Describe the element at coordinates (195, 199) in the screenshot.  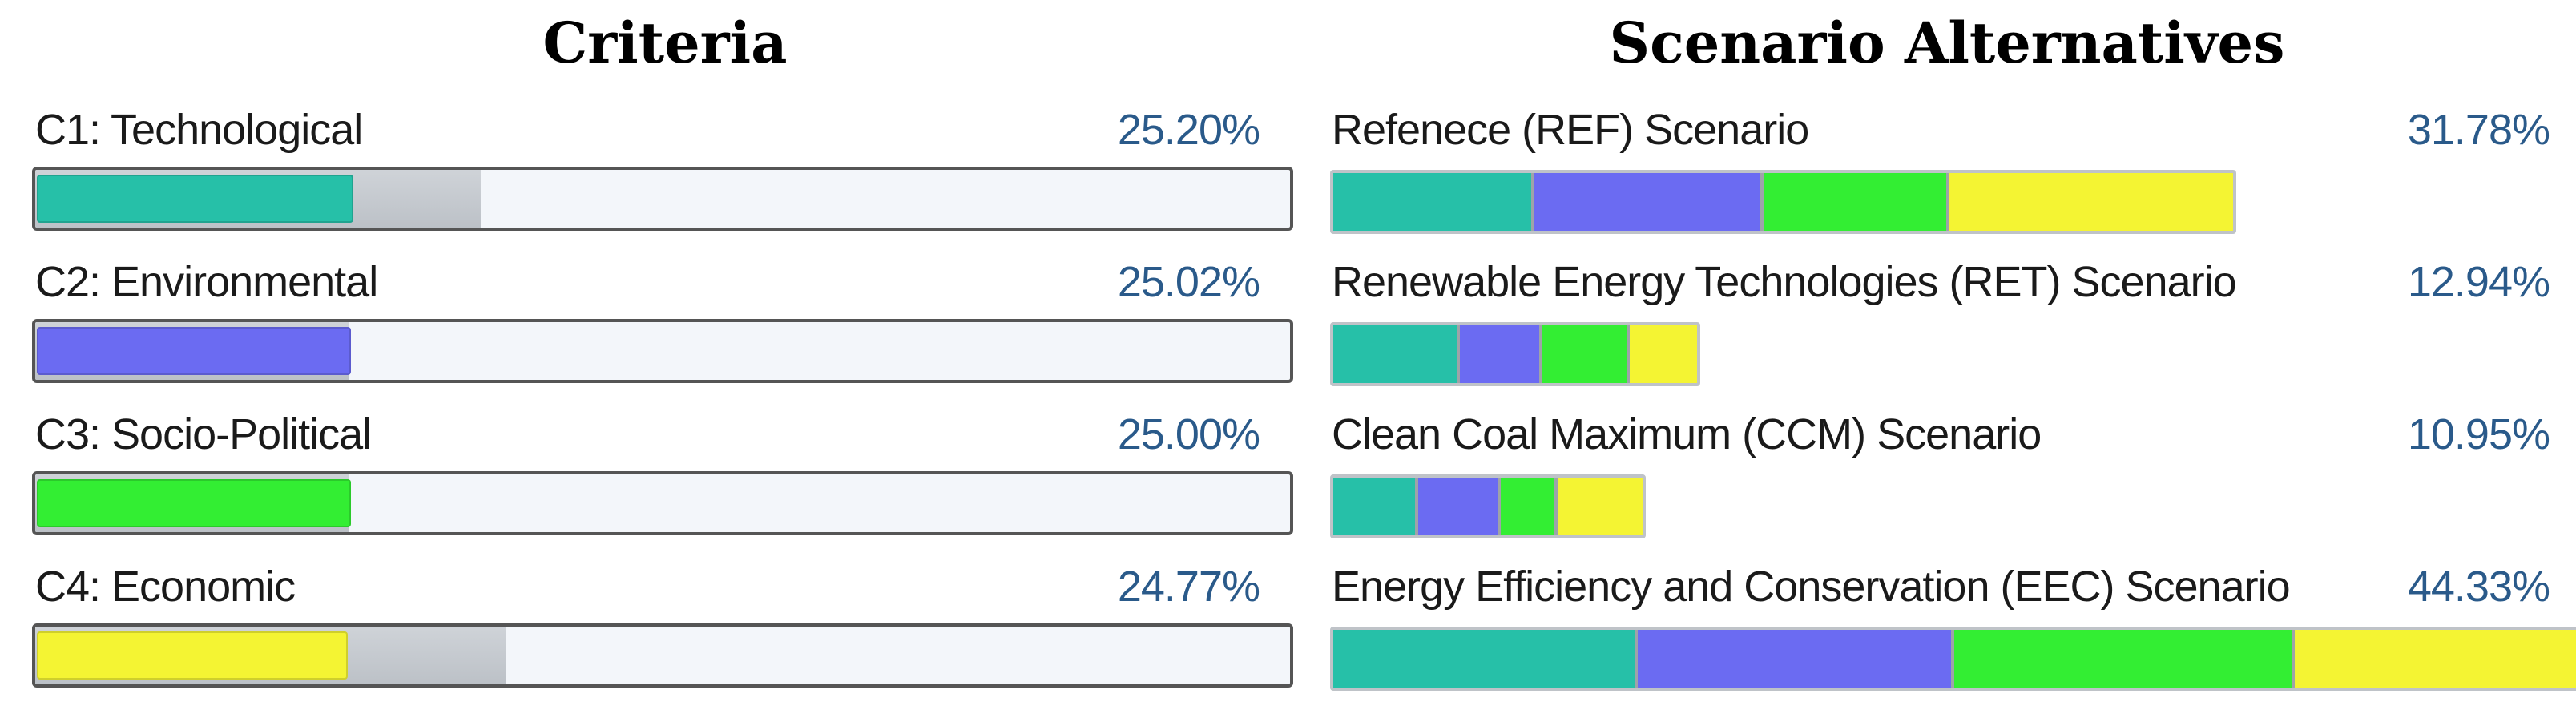
I see `criterion-c1-weight-bar` at that location.